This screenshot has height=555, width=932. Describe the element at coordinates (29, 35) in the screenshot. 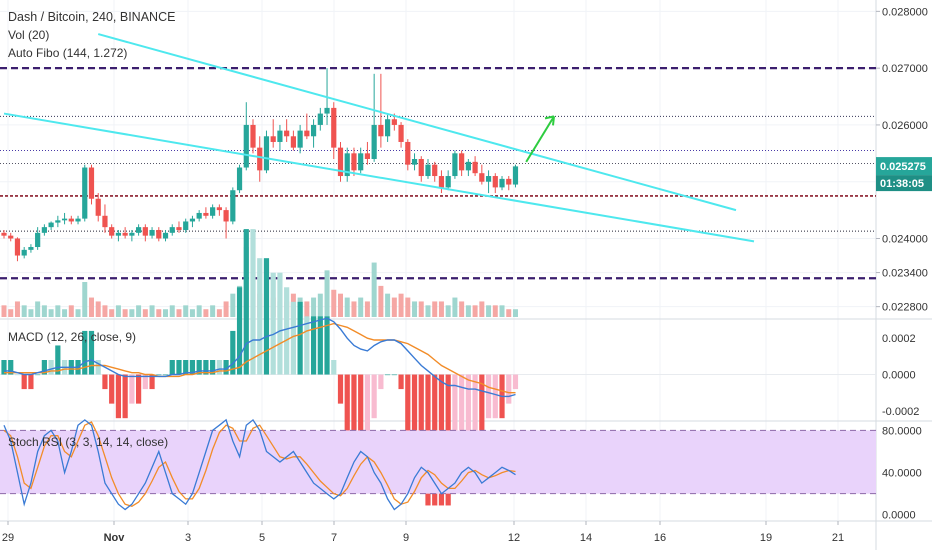

I see `volume-indicator-label: Vol (20)` at that location.